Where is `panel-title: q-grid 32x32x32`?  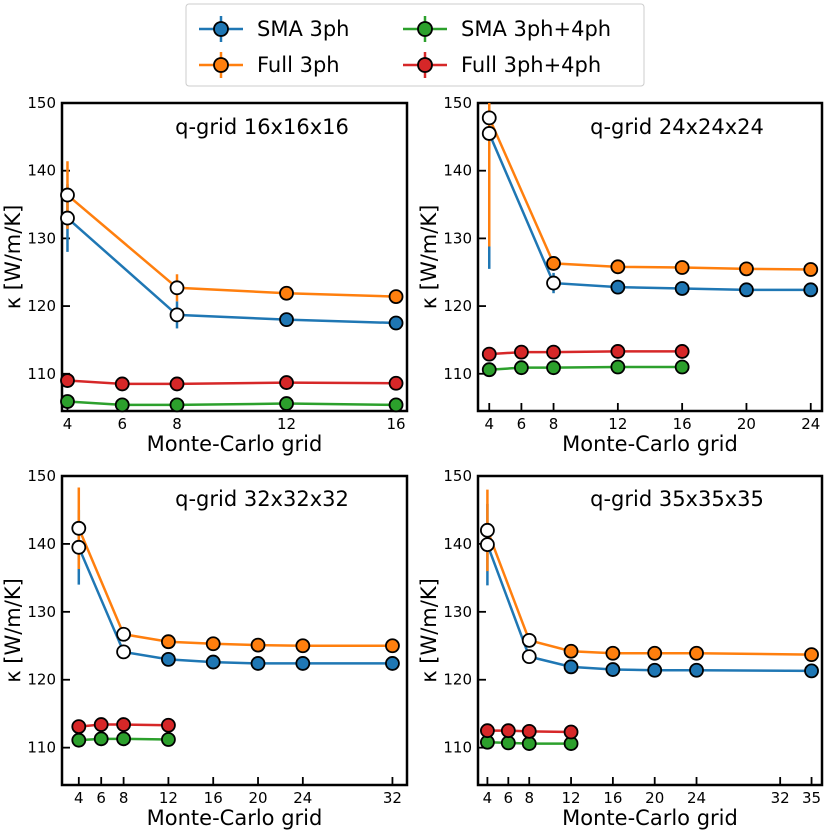 panel-title: q-grid 32x32x32 is located at coordinates (262, 499).